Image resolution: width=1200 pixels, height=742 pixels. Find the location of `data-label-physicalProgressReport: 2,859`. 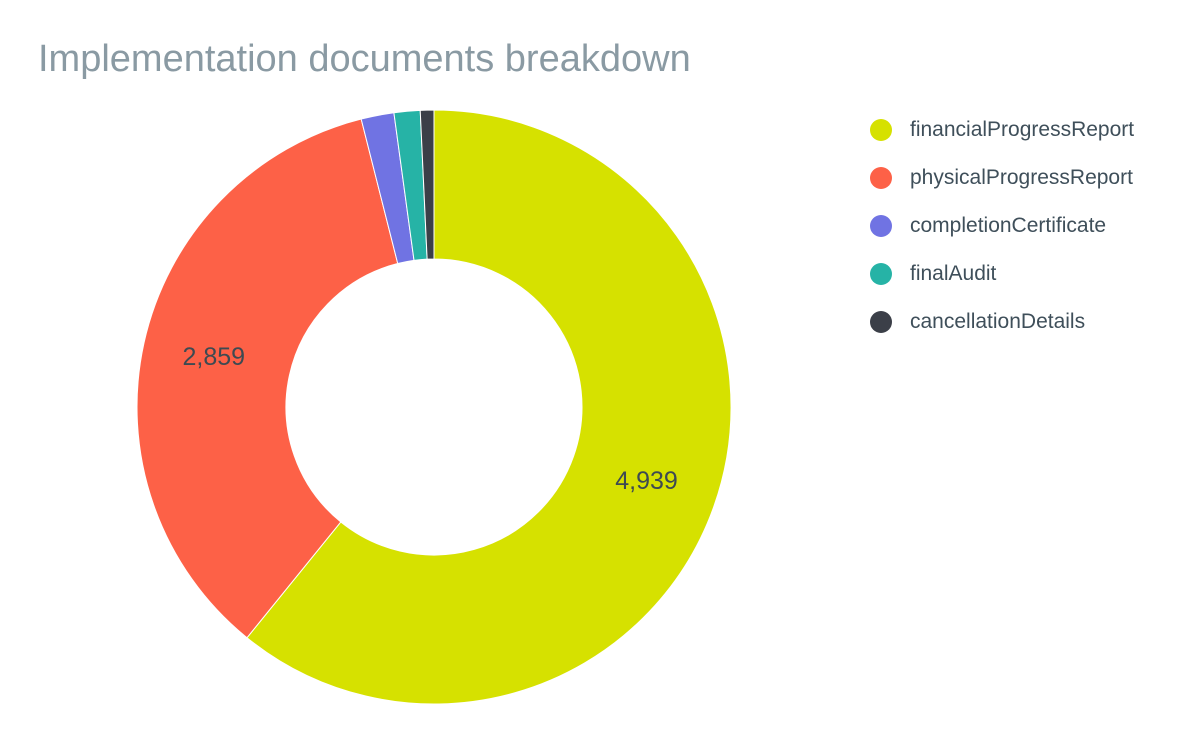

data-label-physicalProgressReport: 2,859 is located at coordinates (213, 357).